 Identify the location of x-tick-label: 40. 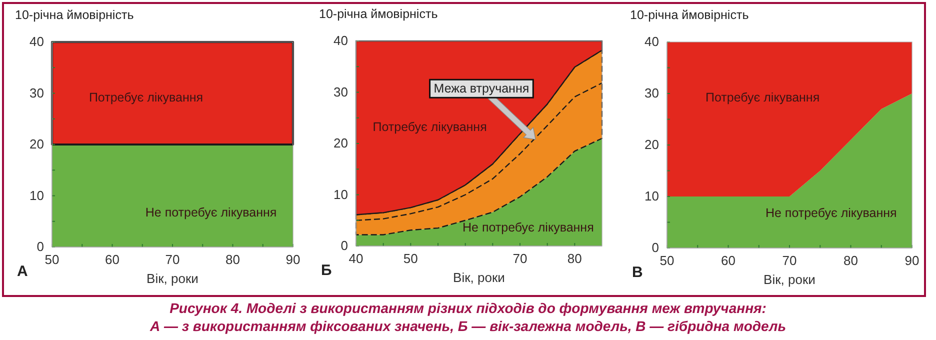
(356, 258).